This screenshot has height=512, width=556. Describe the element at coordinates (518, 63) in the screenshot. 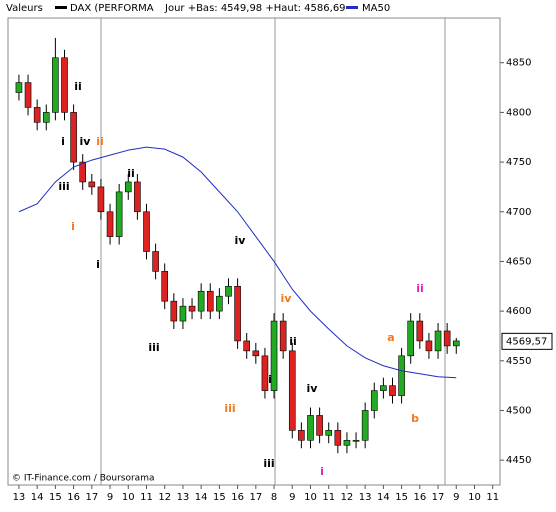

I see `y-tick-label: 4850` at that location.